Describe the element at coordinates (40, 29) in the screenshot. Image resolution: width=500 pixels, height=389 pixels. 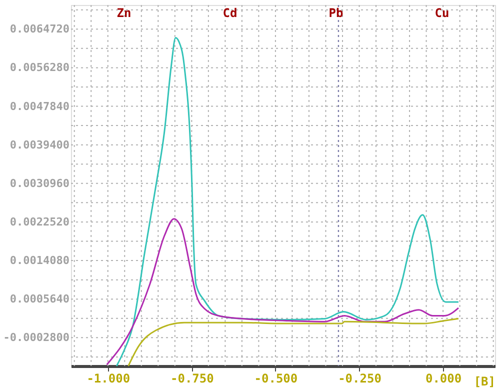
I see `y-tick-label: 0.0064720` at that location.